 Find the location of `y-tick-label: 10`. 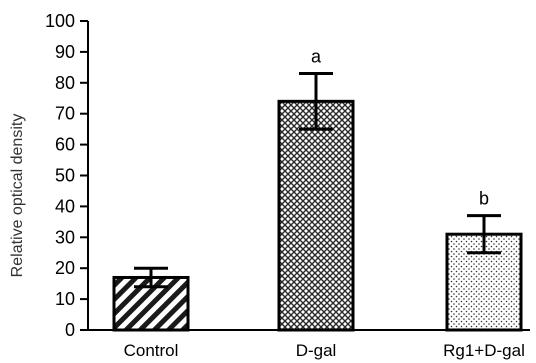

y-tick-label: 10 is located at coordinates (65, 299).